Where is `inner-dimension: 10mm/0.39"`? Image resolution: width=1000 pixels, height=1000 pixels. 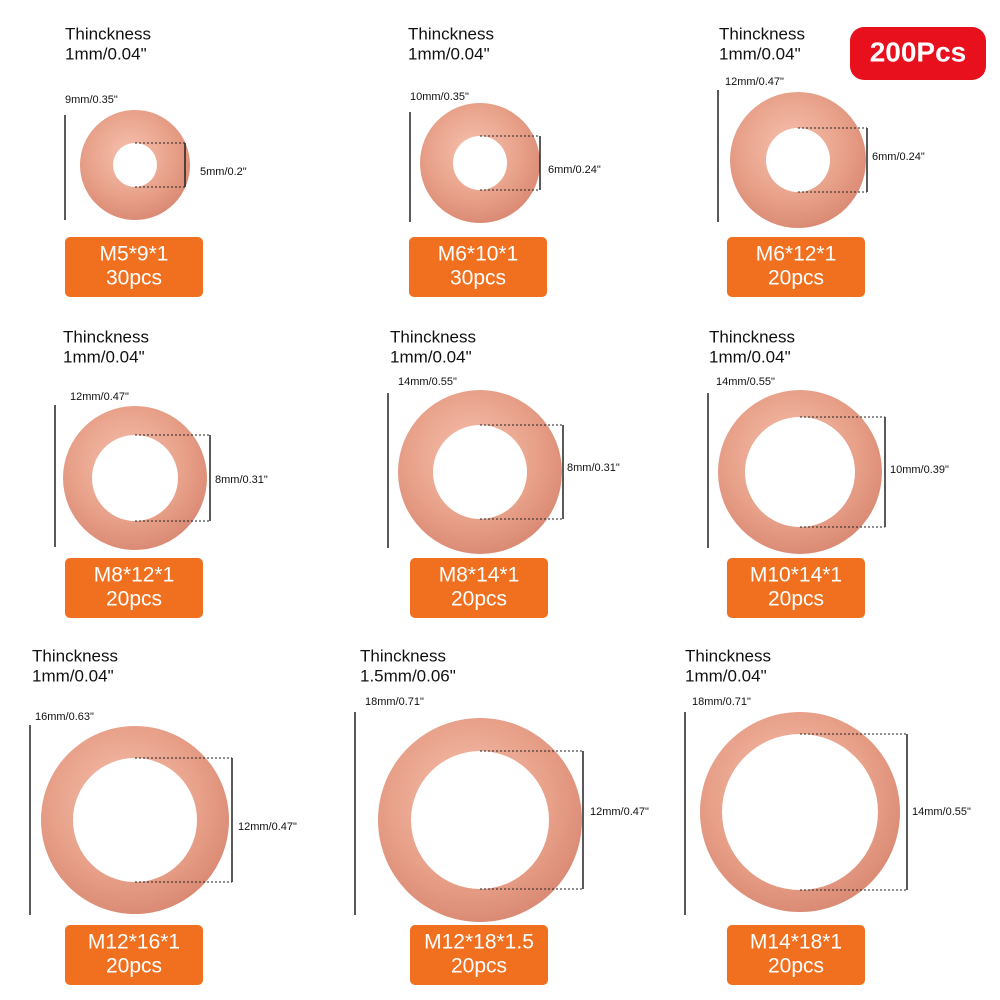 inner-dimension: 10mm/0.39" is located at coordinates (919, 470).